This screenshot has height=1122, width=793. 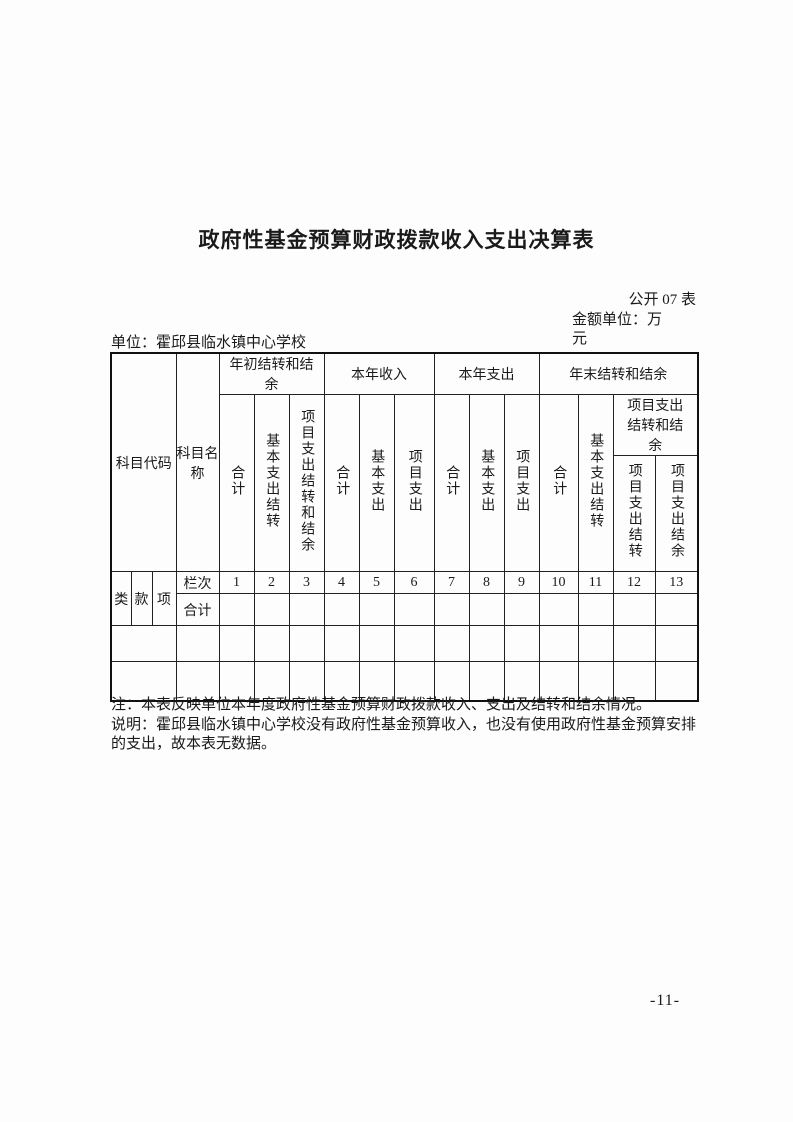 I want to click on header-income-basic: 基本支出, so click(x=376, y=483).